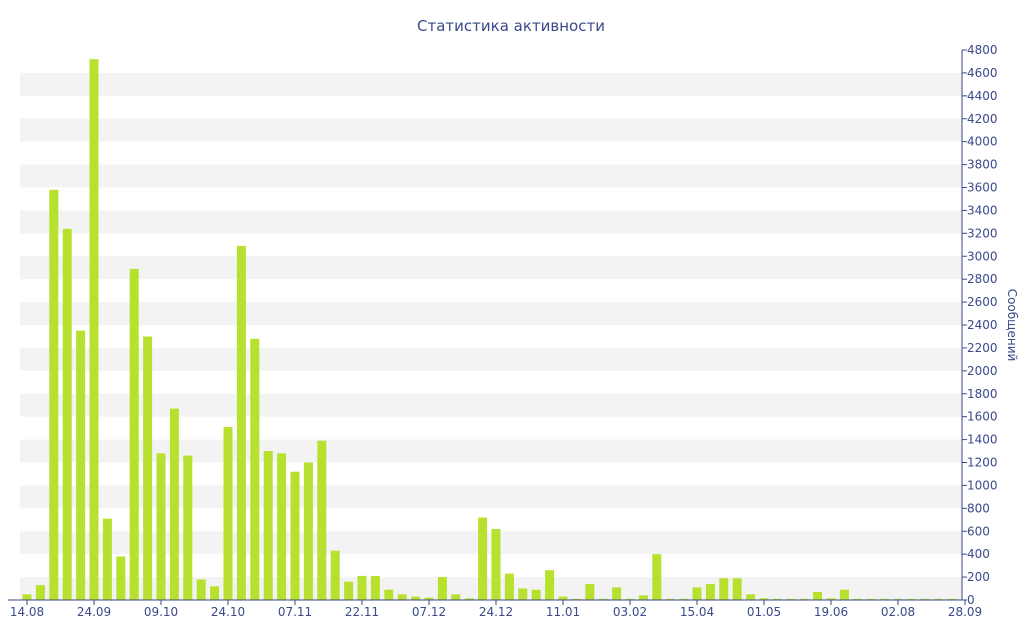  Describe the element at coordinates (982, 50) in the screenshot. I see `y-tick-label: 4800` at that location.